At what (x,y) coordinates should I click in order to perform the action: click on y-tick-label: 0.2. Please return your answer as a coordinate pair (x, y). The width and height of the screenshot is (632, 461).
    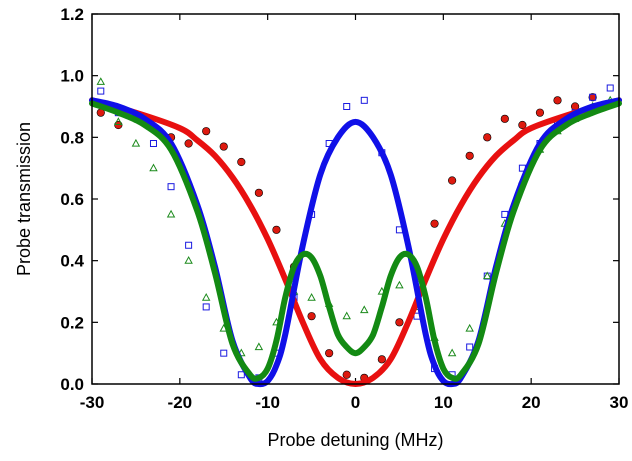
    Looking at the image, I should click on (72, 322).